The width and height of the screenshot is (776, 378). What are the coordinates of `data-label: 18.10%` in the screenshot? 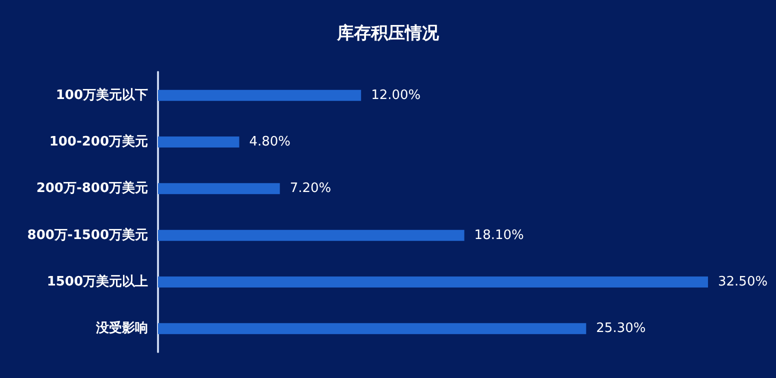 It's located at (499, 235).